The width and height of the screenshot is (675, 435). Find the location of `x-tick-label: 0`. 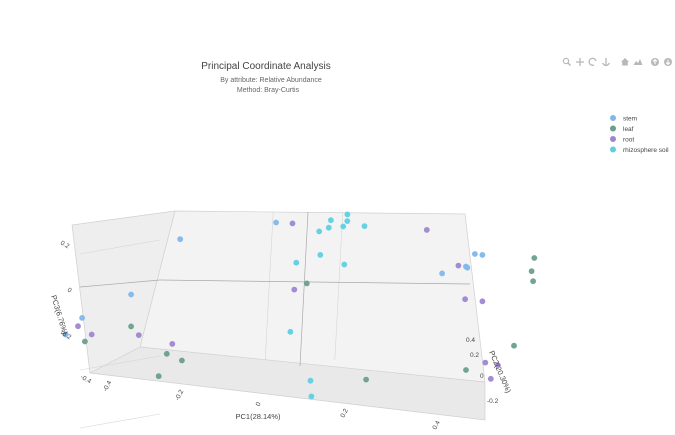

x-tick-label: 0 is located at coordinates (259, 404).